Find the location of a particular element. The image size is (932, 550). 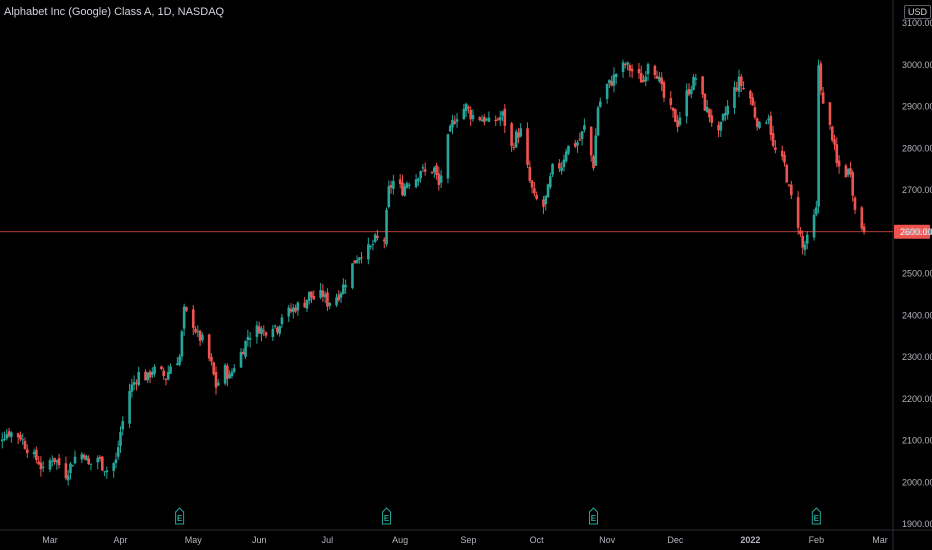

last-price-line: 2600.00 is located at coordinates (466, 231).